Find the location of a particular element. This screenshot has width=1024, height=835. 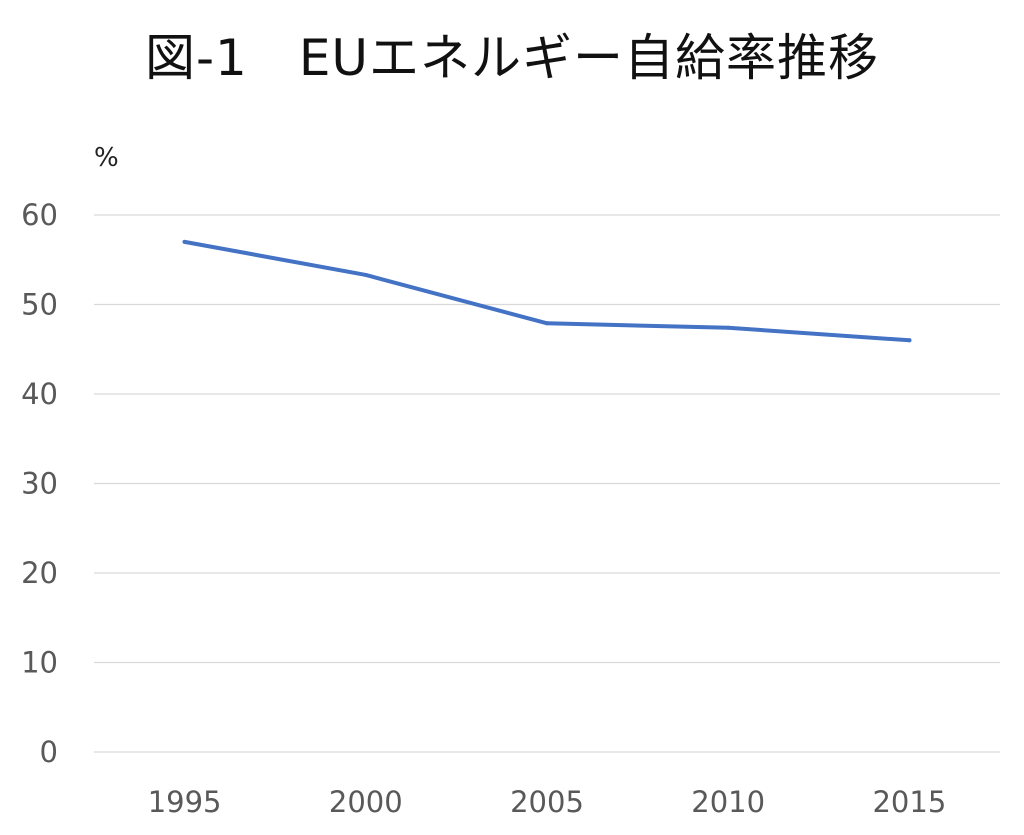

y-tick-label: 0 is located at coordinates (49, 752).